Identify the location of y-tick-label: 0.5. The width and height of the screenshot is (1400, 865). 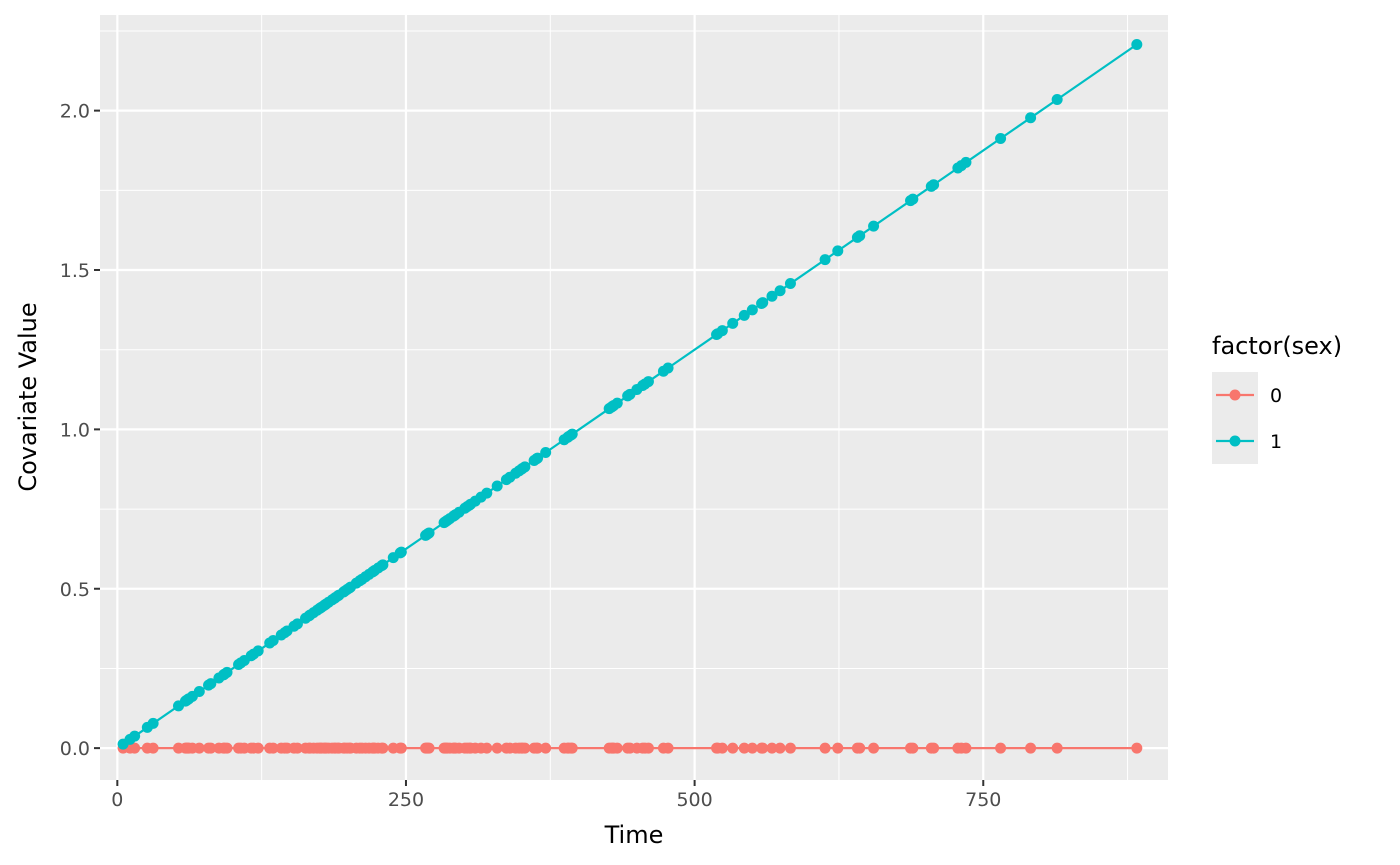
(75, 590).